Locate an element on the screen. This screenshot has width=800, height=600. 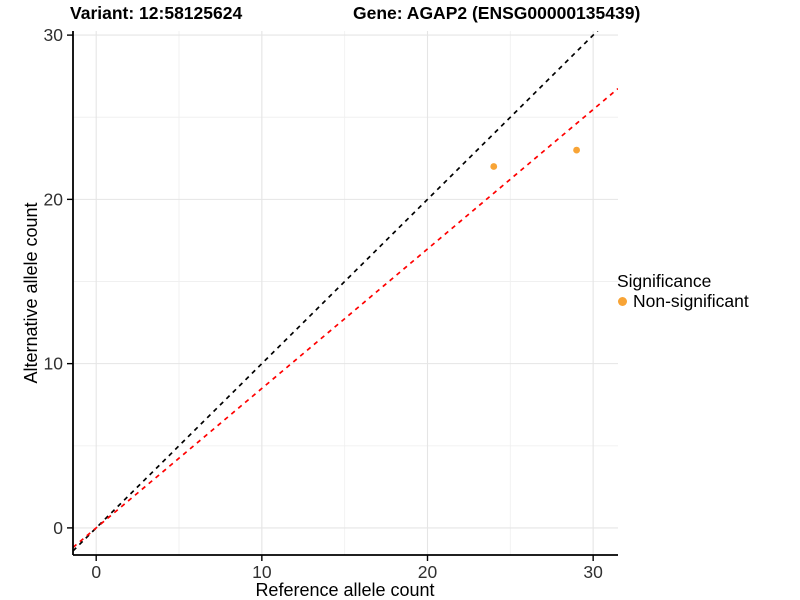
legend-item-label: Non-significant is located at coordinates (691, 301).